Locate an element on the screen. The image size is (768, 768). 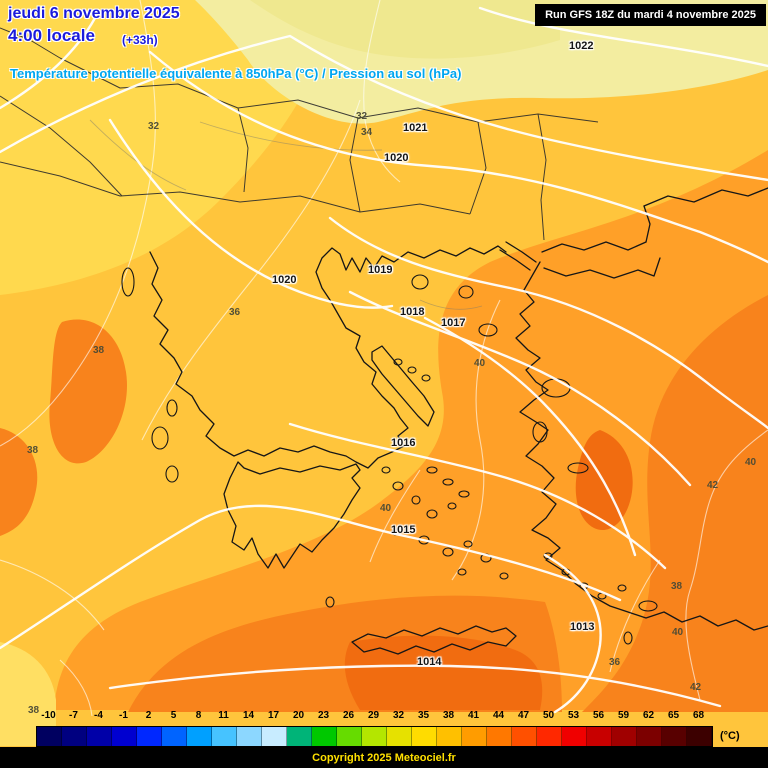
pressure-label: 1014 is located at coordinates (429, 662).